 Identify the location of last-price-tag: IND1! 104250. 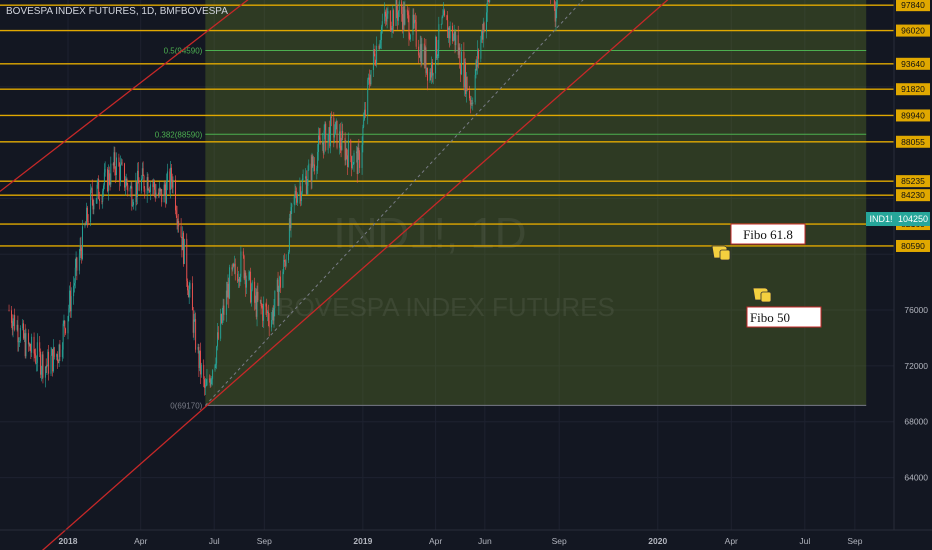
(898, 219).